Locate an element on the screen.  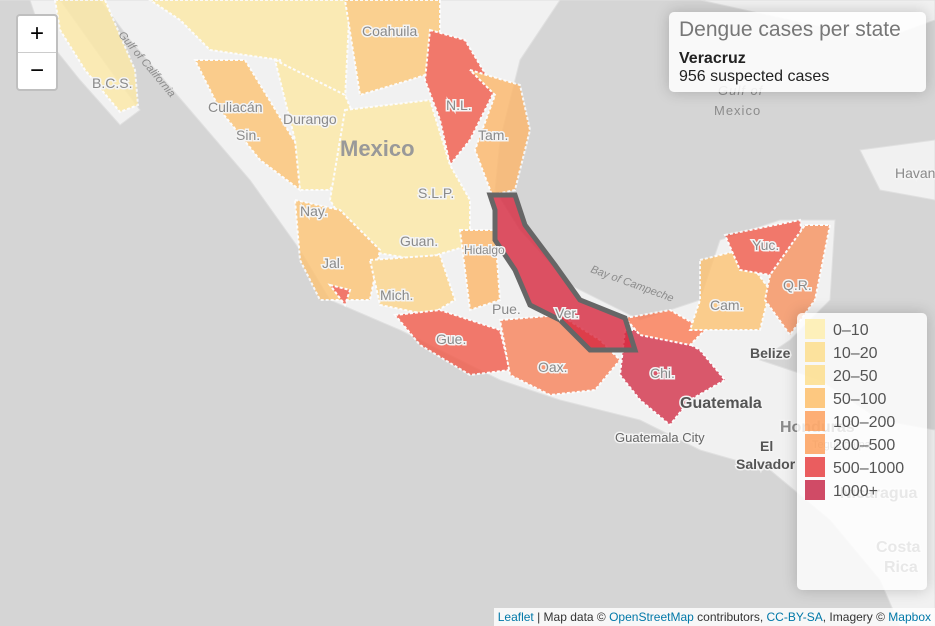
label: Jal. is located at coordinates (333, 263).